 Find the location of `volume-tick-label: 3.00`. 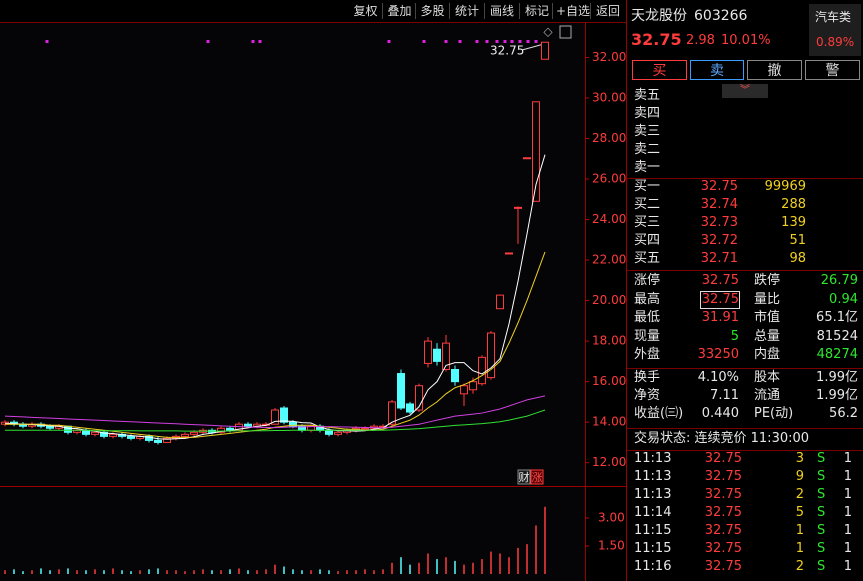

volume-tick-label: 3.00 is located at coordinates (611, 518).